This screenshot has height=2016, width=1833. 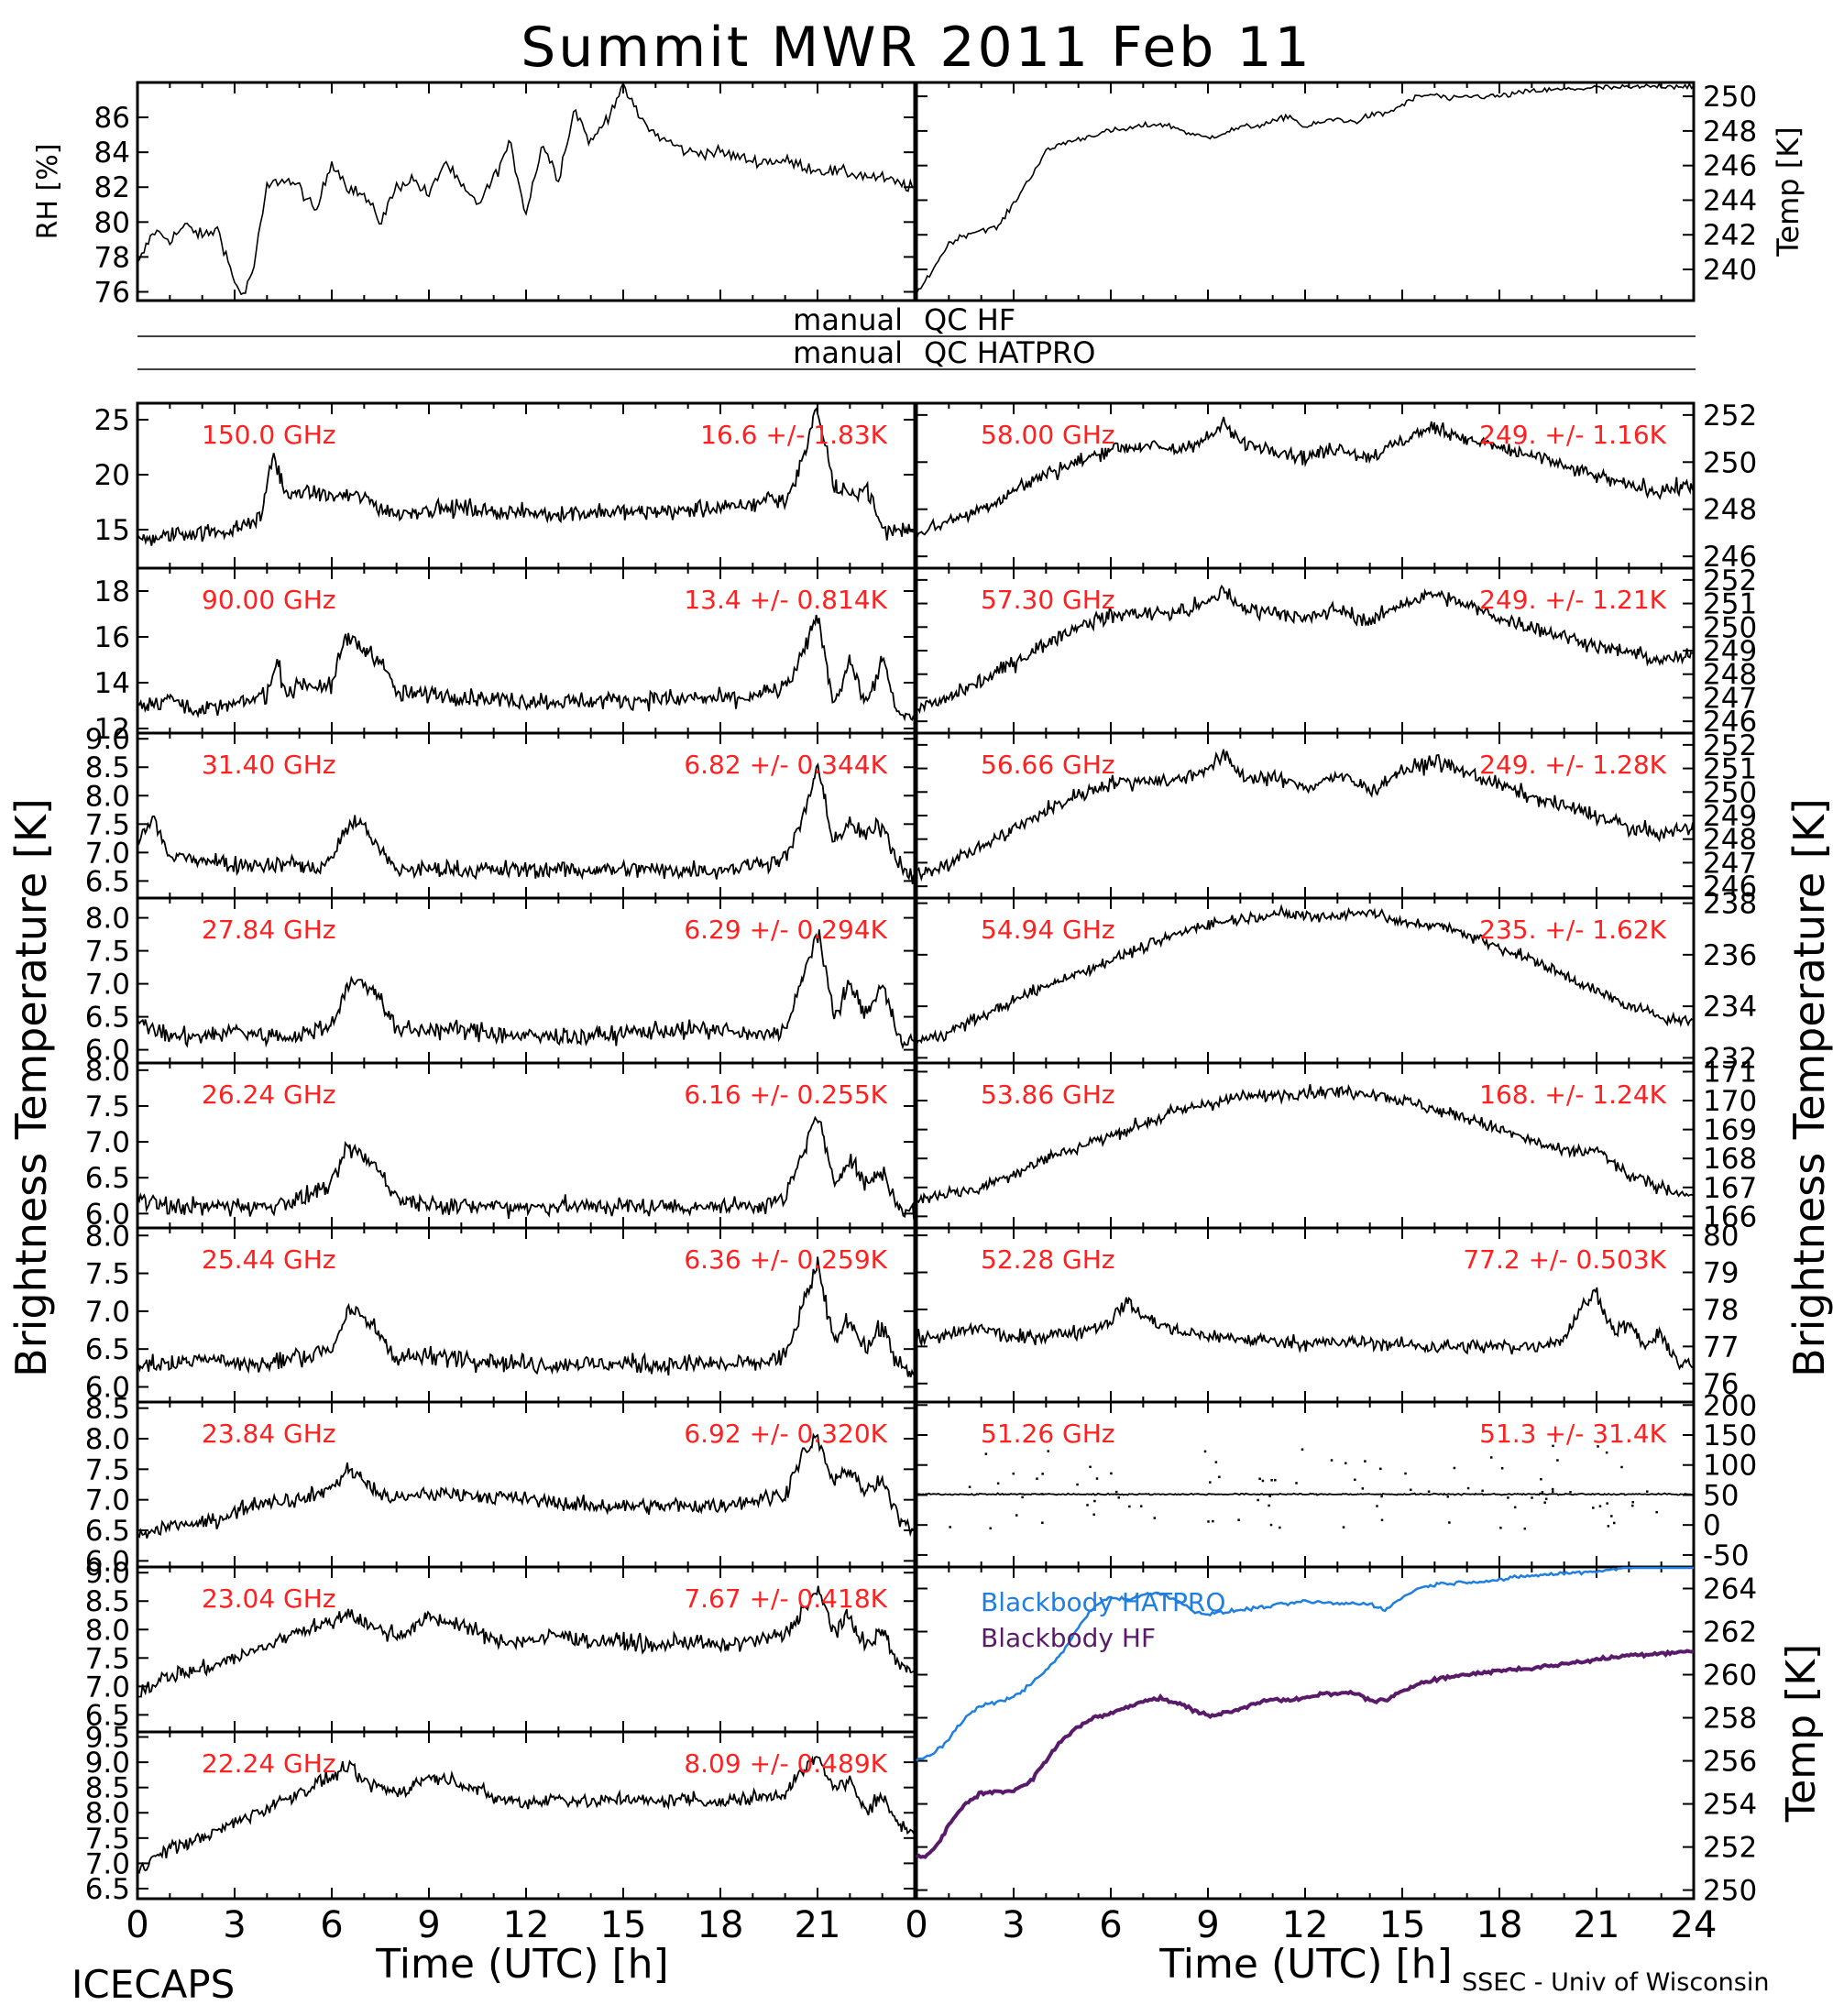 I want to click on frequency-label: 56.66 GHz, so click(x=1048, y=765).